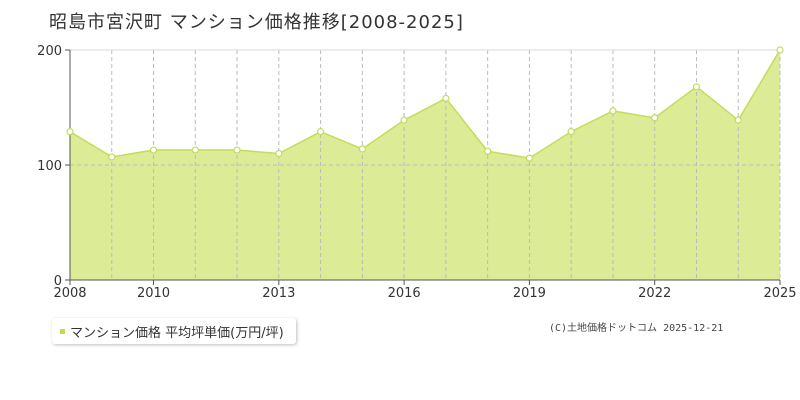 Image resolution: width=800 pixels, height=400 pixels. I want to click on x-tick-label: 2013, so click(278, 293).